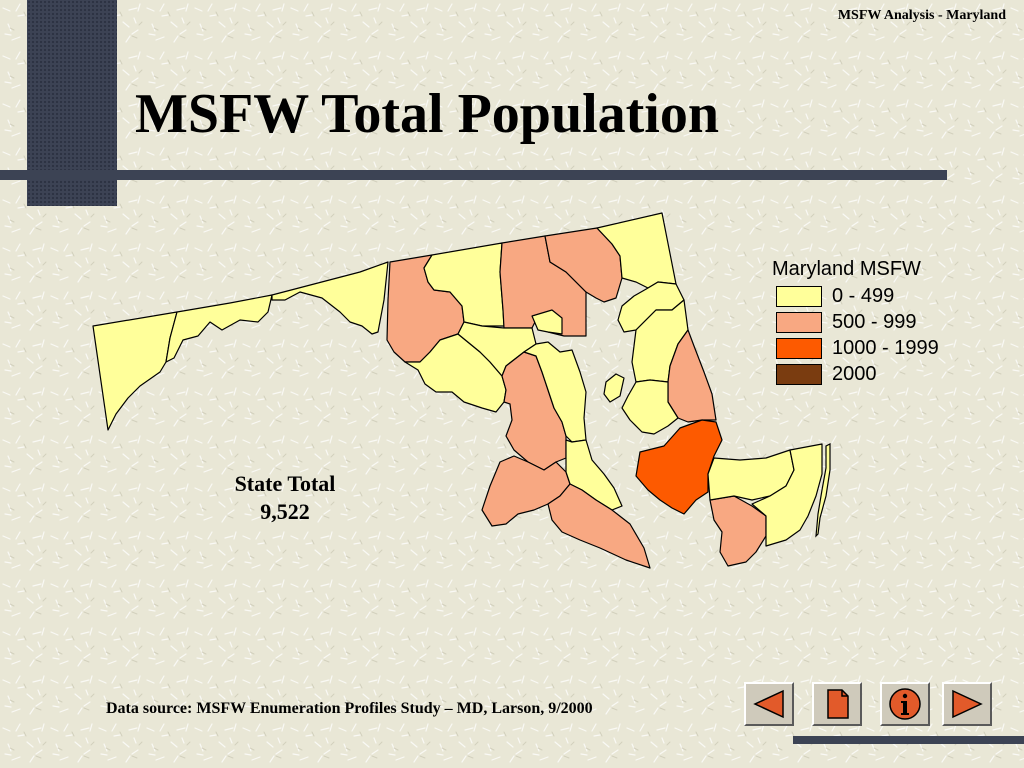  I want to click on county-washington, so click(330, 298).